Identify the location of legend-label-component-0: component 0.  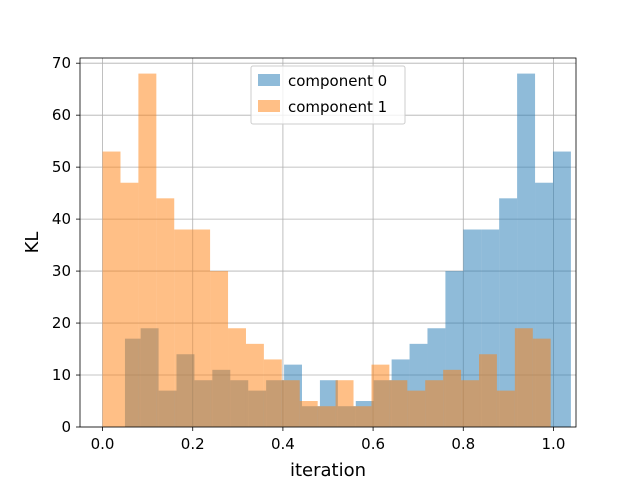
(337, 81).